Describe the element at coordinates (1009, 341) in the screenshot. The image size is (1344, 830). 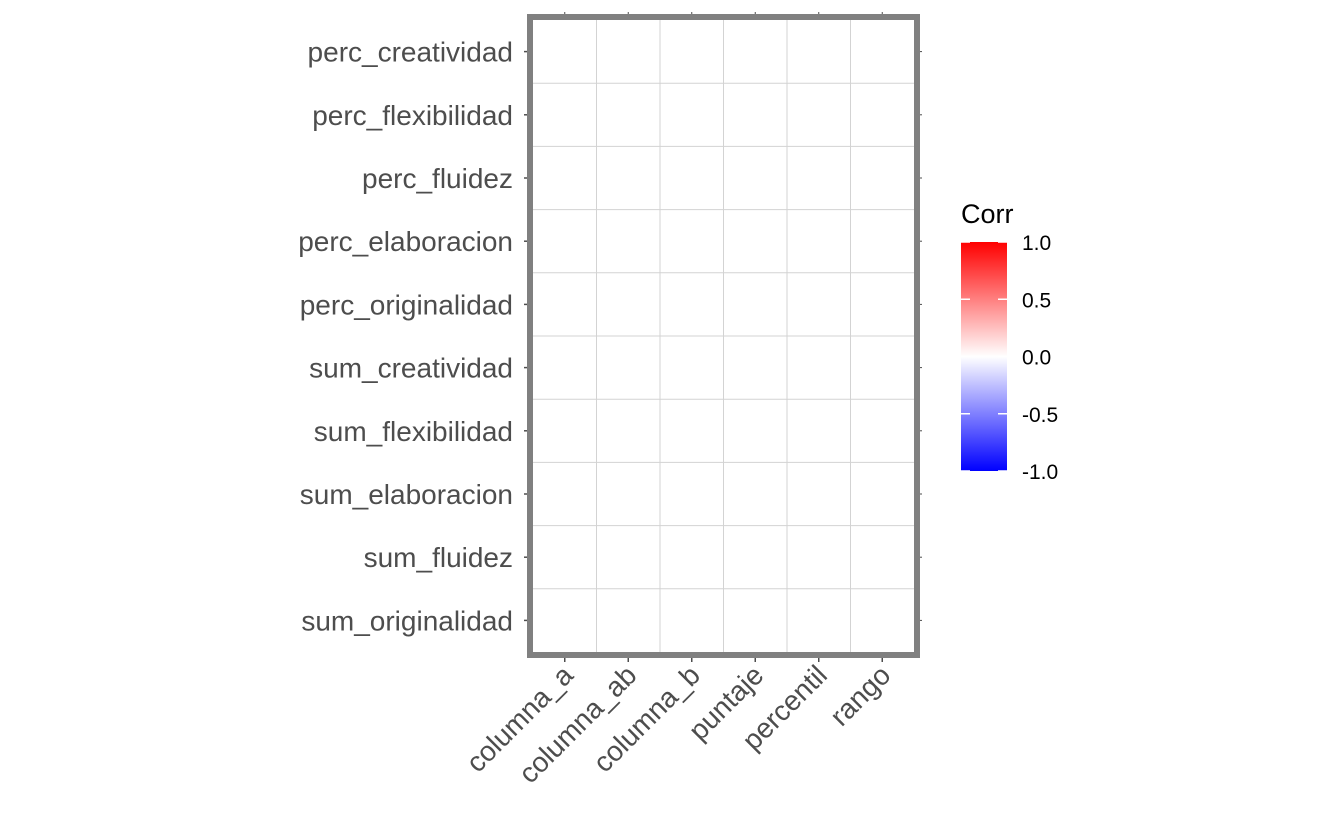
I see `legend: Corr 1.0 0.5 0.0 -0.5 -1.0` at that location.